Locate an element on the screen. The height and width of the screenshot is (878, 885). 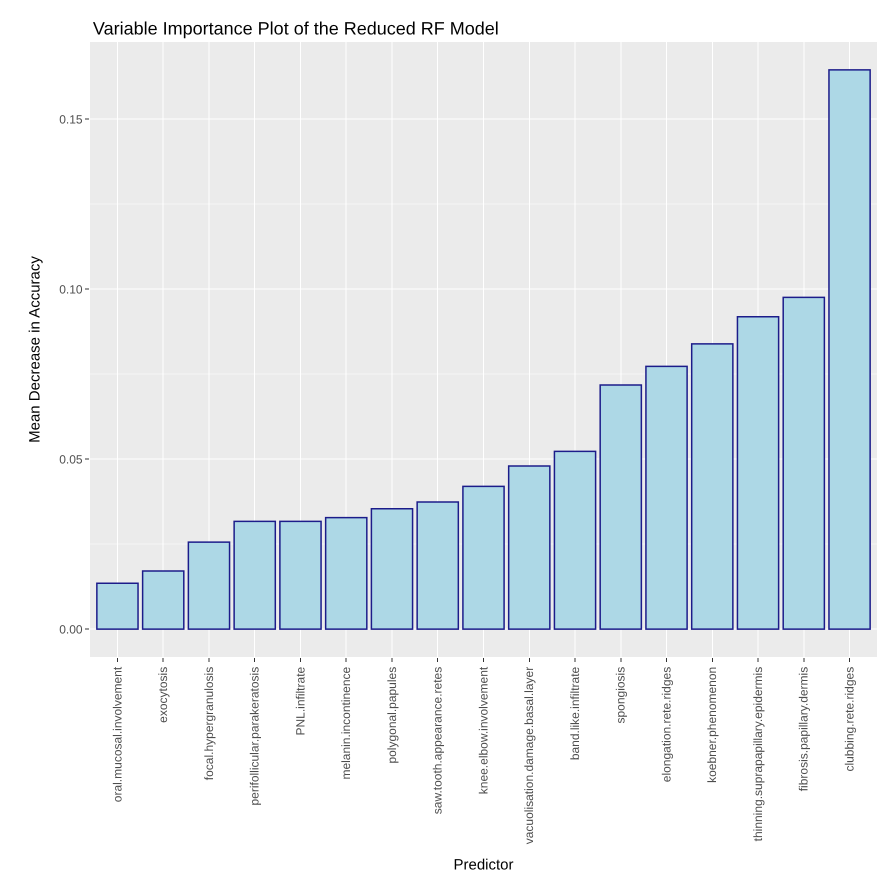
x-tick-label: koebner.phenomenon is located at coordinates (712, 724).